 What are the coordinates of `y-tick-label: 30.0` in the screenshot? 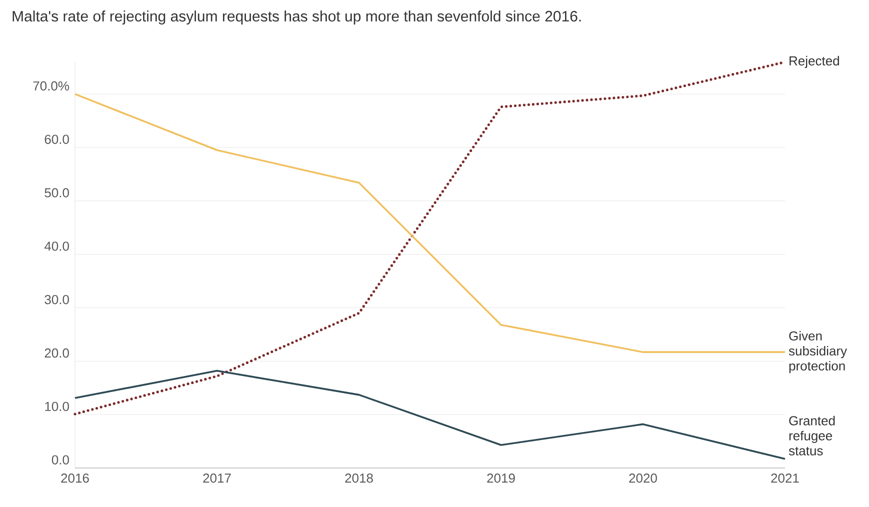 It's located at (56, 299).